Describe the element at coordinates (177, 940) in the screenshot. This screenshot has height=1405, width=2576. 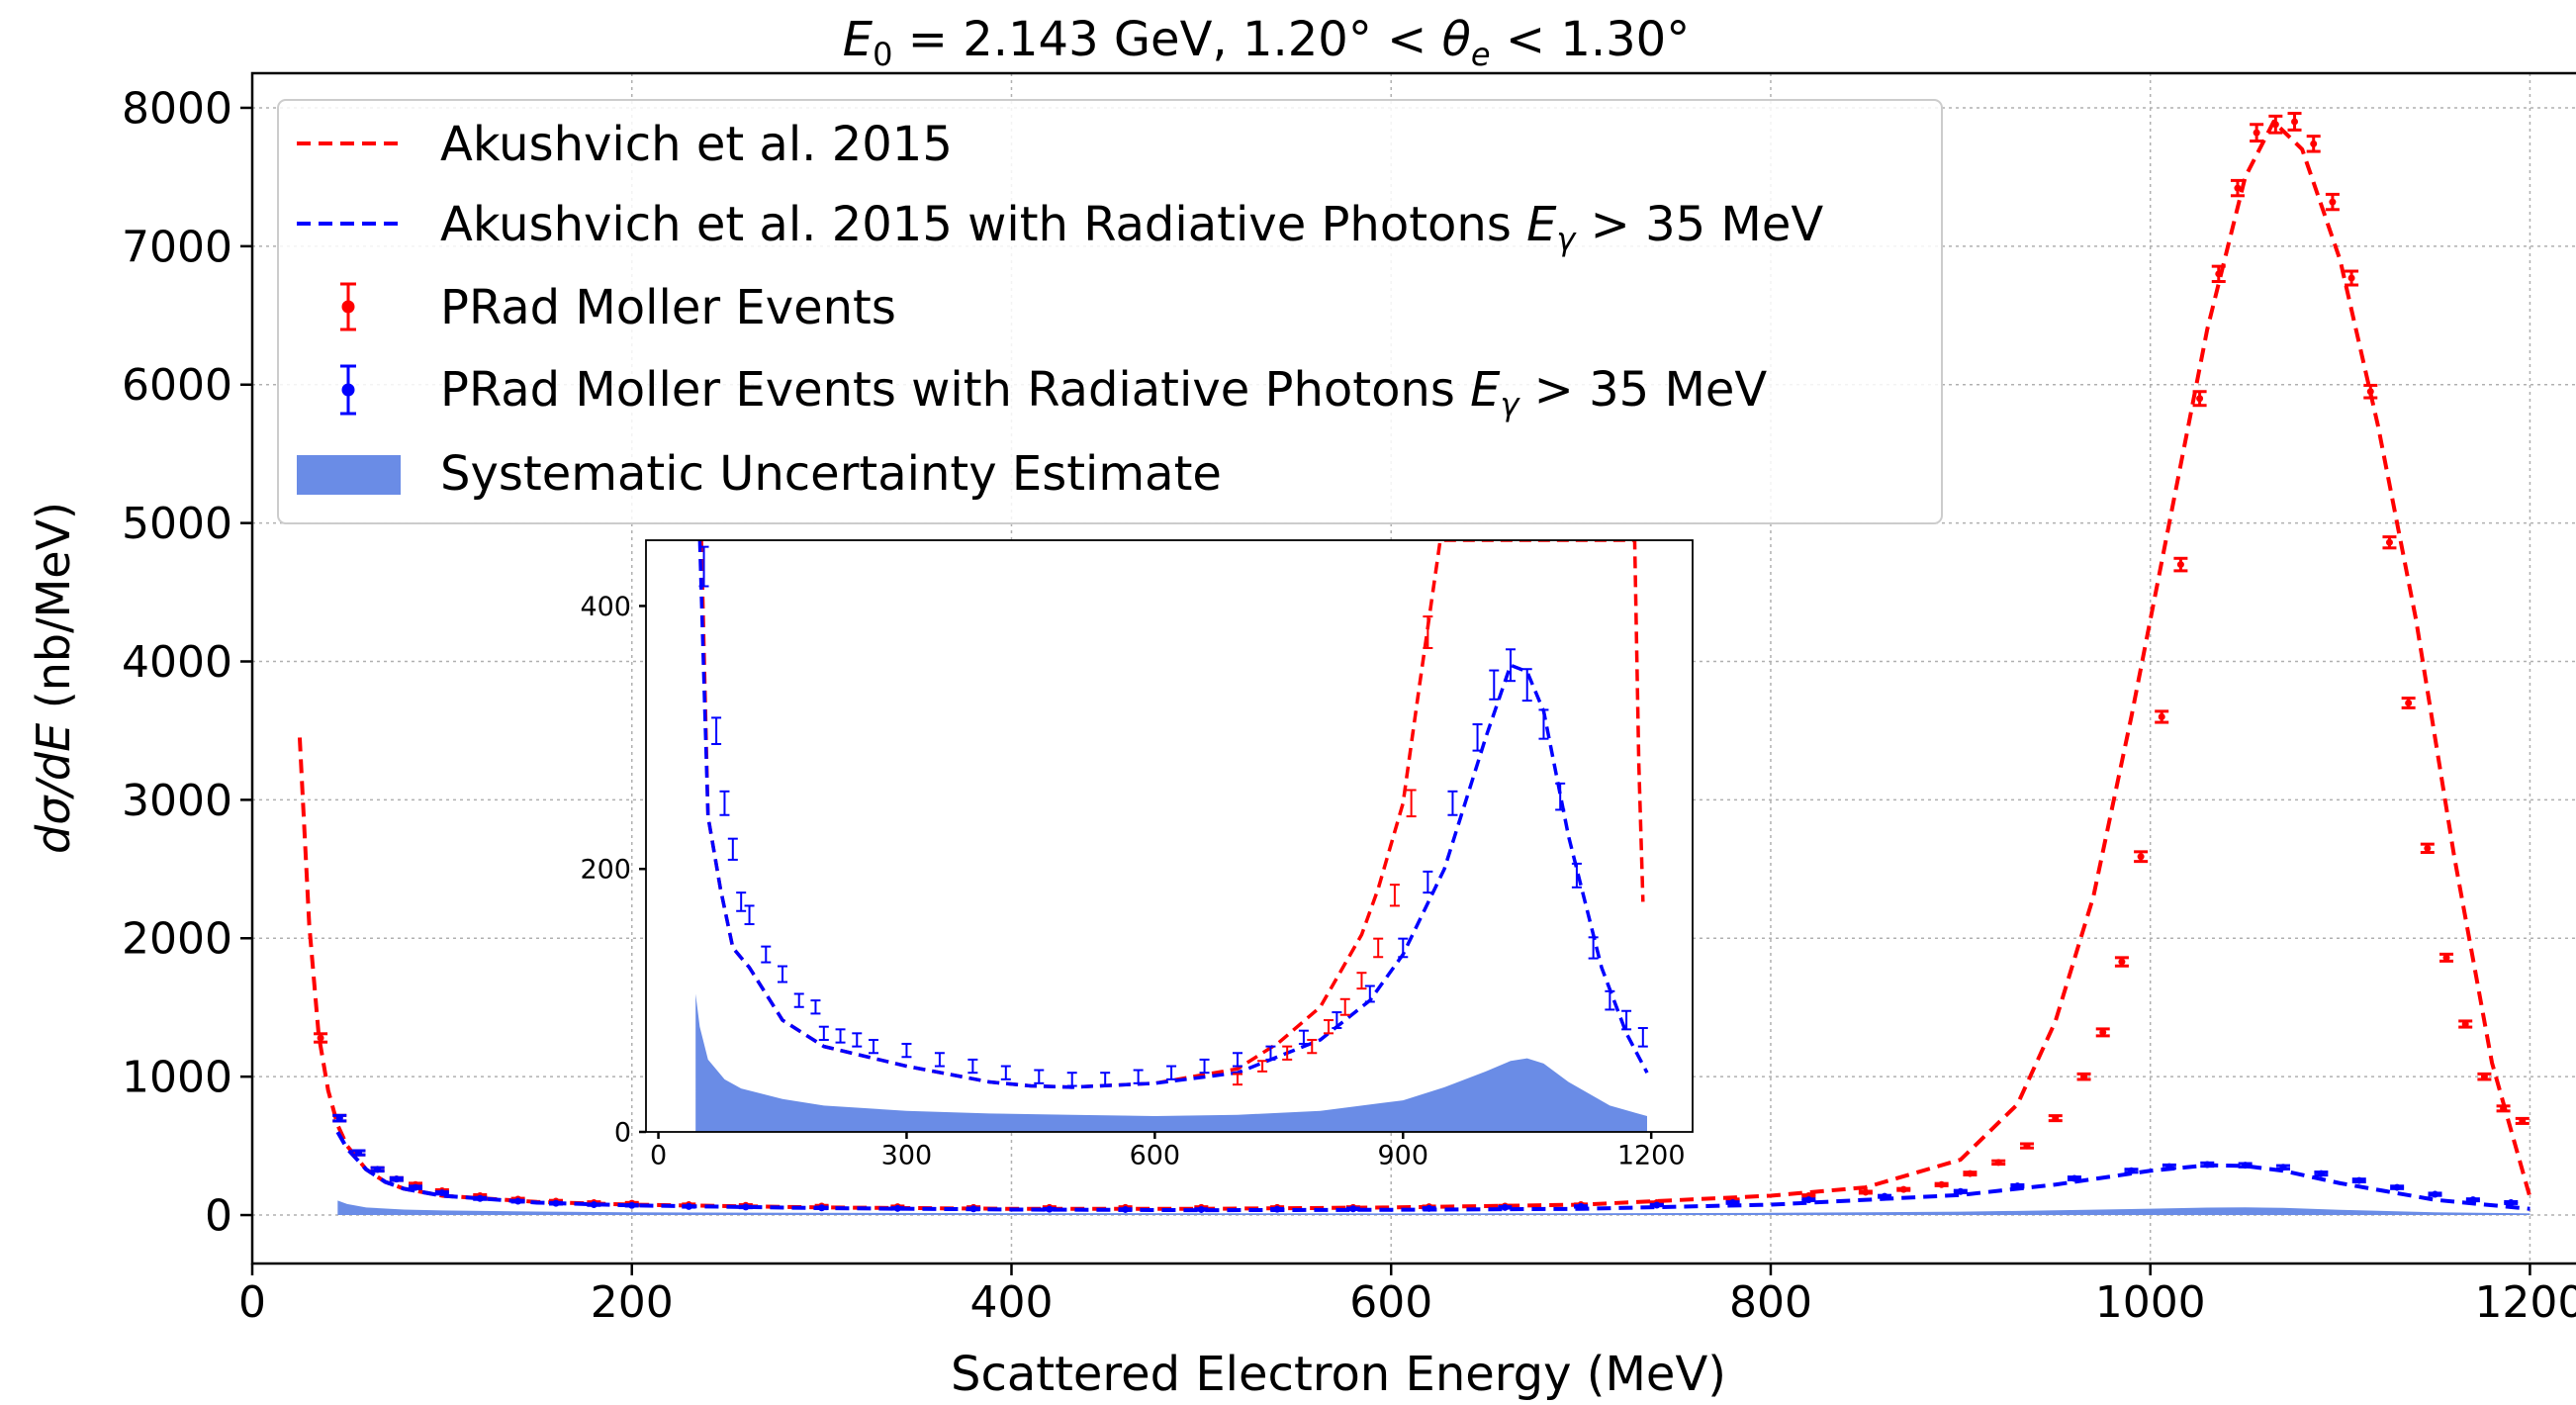
I see `main-y-tick-label: 2000` at that location.